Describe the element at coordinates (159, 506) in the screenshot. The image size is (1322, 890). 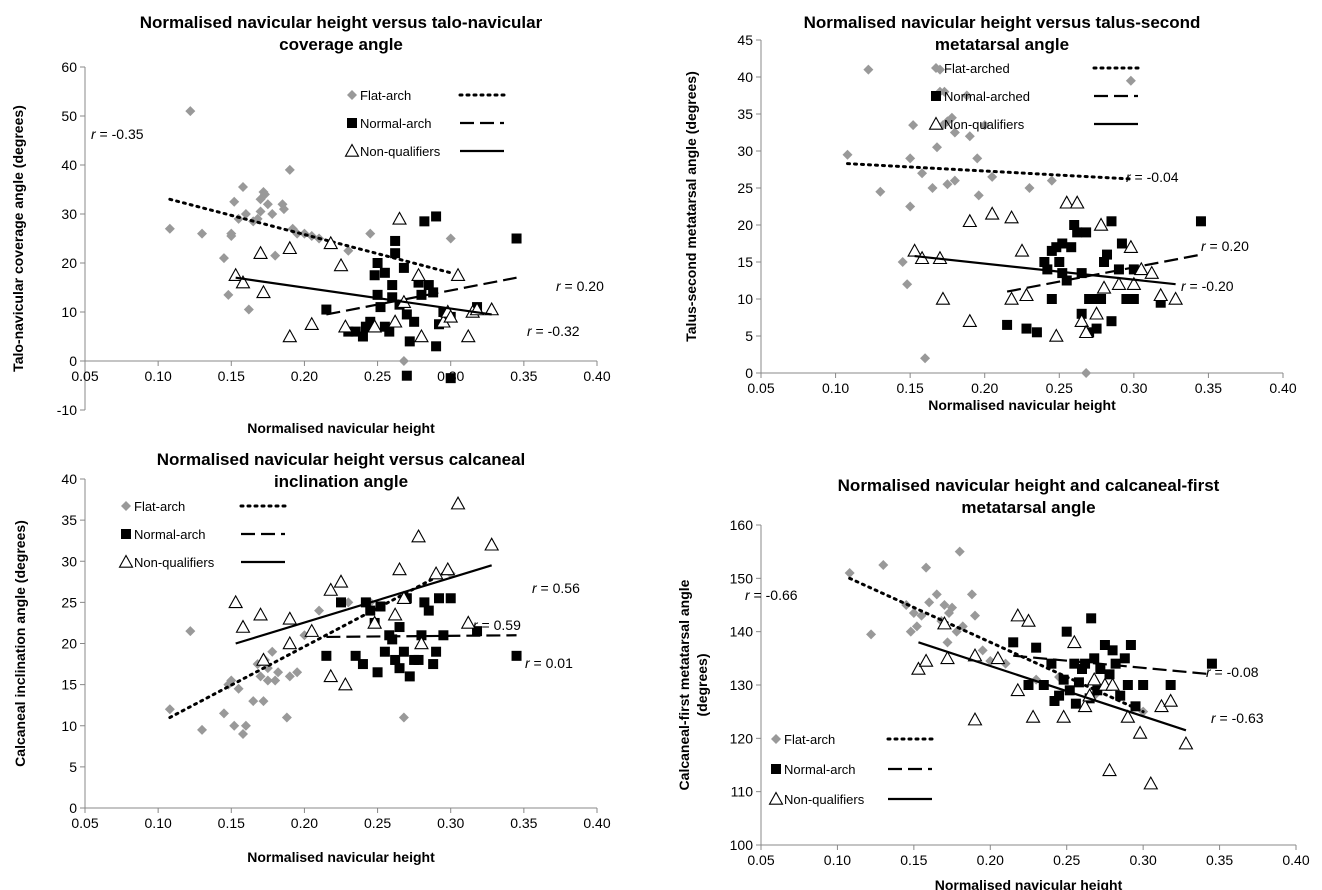
I see `legend-label: Flat-arch` at that location.